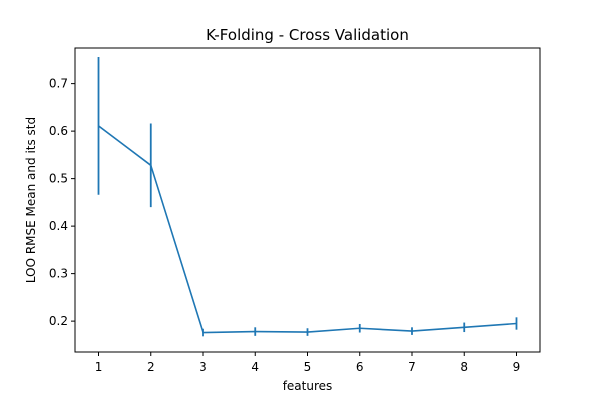  I want to click on y-tick-label: 0.2, so click(58, 321).